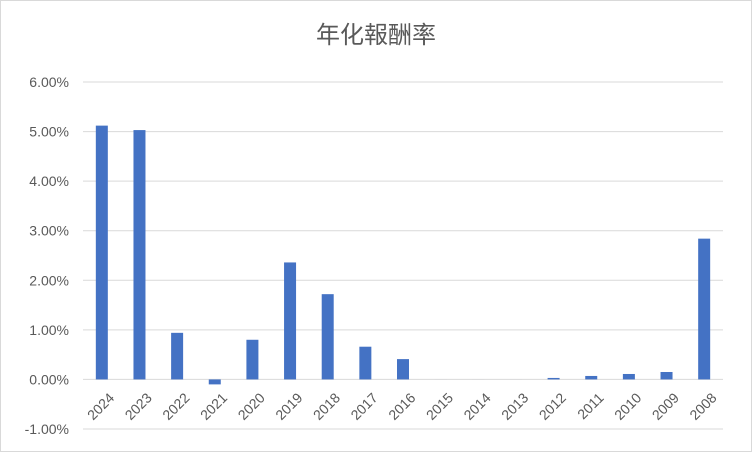  What do you see at coordinates (49, 280) in the screenshot?
I see `y-tick-label: 2.00%` at bounding box center [49, 280].